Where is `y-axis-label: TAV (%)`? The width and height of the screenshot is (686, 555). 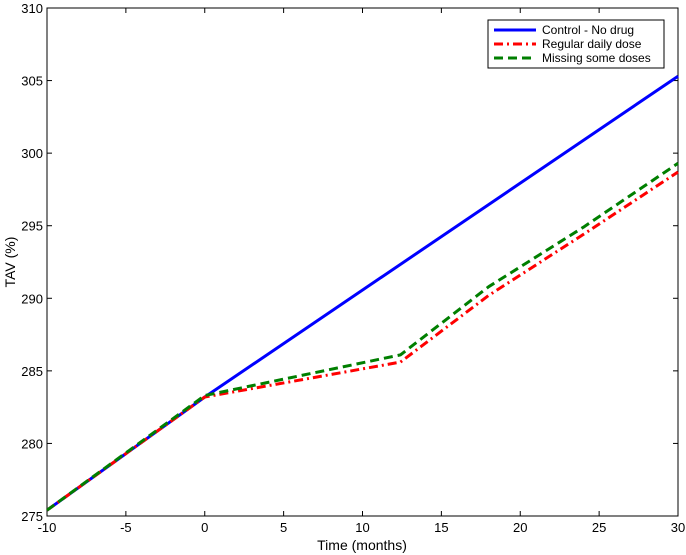
y-axis-label: TAV (%) is located at coordinates (10, 262).